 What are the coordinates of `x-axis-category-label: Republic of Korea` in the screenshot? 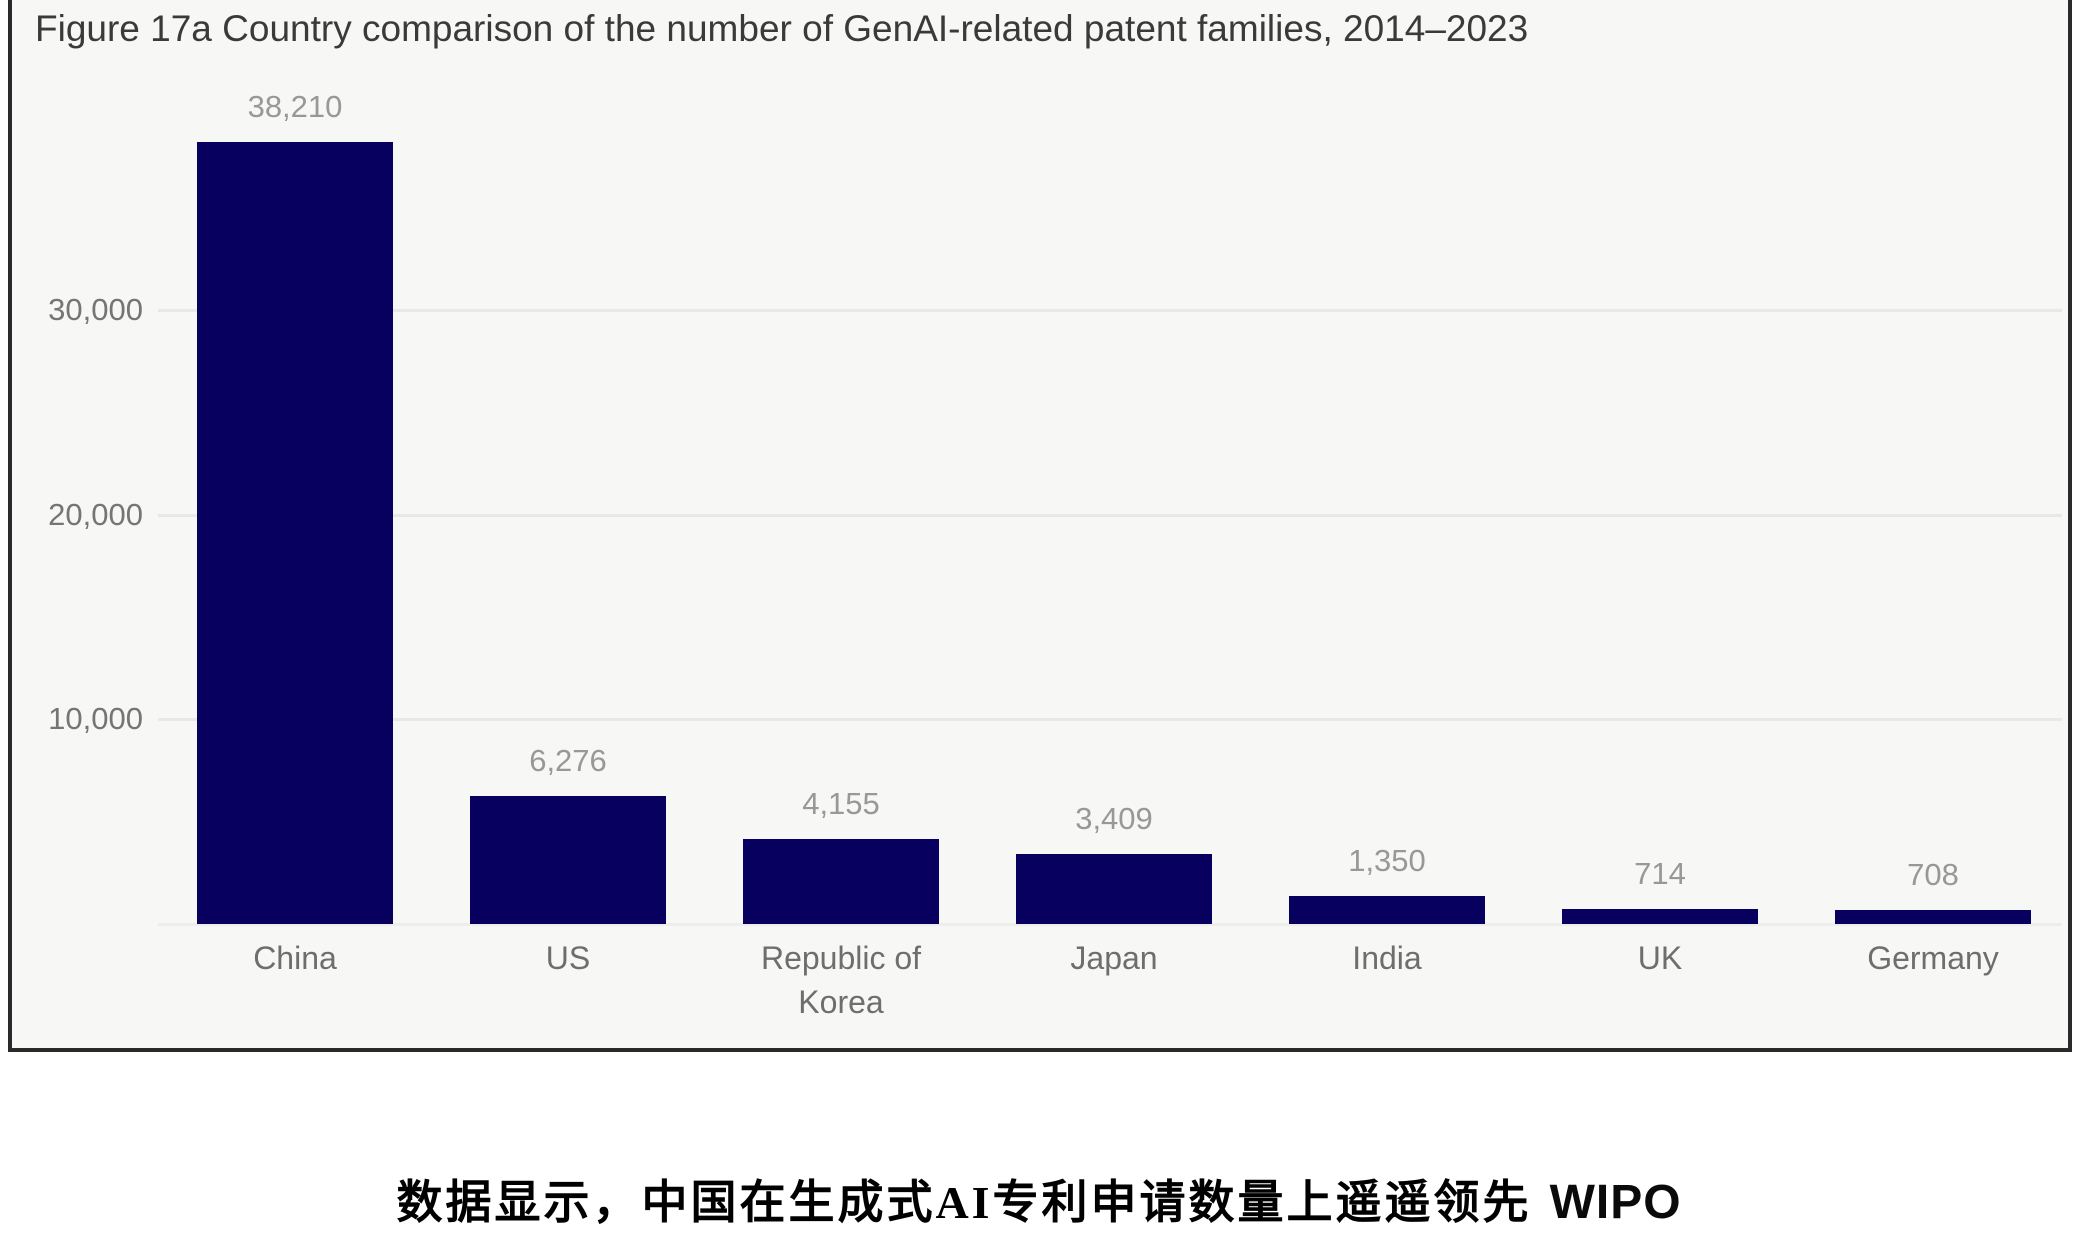 It's located at (841, 980).